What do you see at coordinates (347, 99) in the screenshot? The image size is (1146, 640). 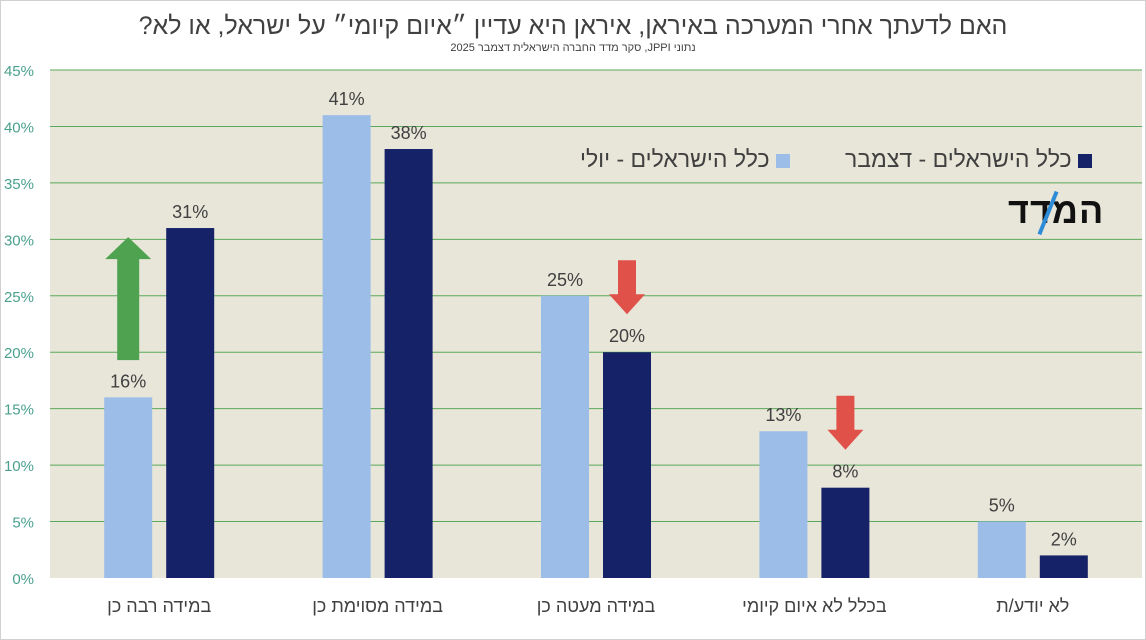 I see `data-label: 41%` at bounding box center [347, 99].